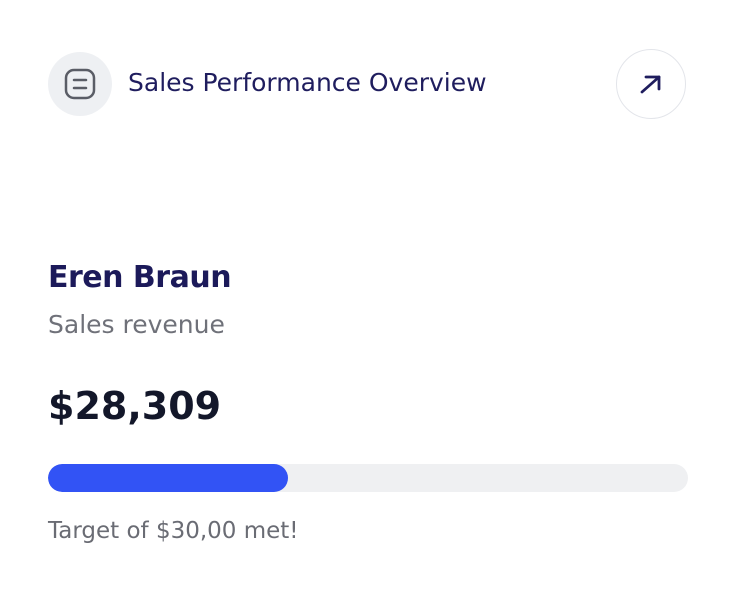 This screenshot has height=600, width=736. What do you see at coordinates (307, 82) in the screenshot?
I see `card-title: Sales Performance Overview` at bounding box center [307, 82].